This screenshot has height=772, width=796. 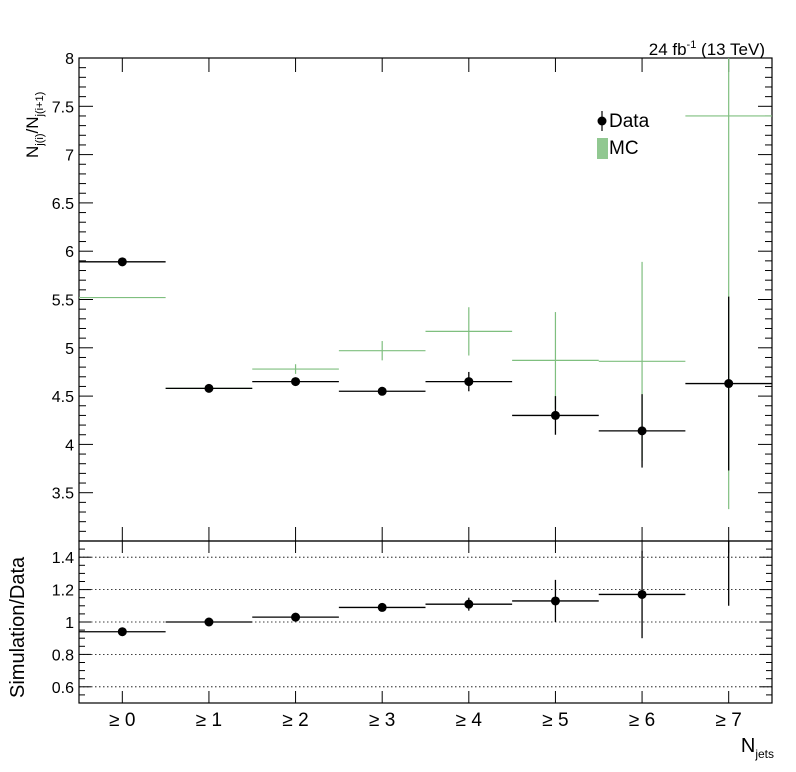 I want to click on ratio-tick-label: 1.4, so click(x=63, y=558).